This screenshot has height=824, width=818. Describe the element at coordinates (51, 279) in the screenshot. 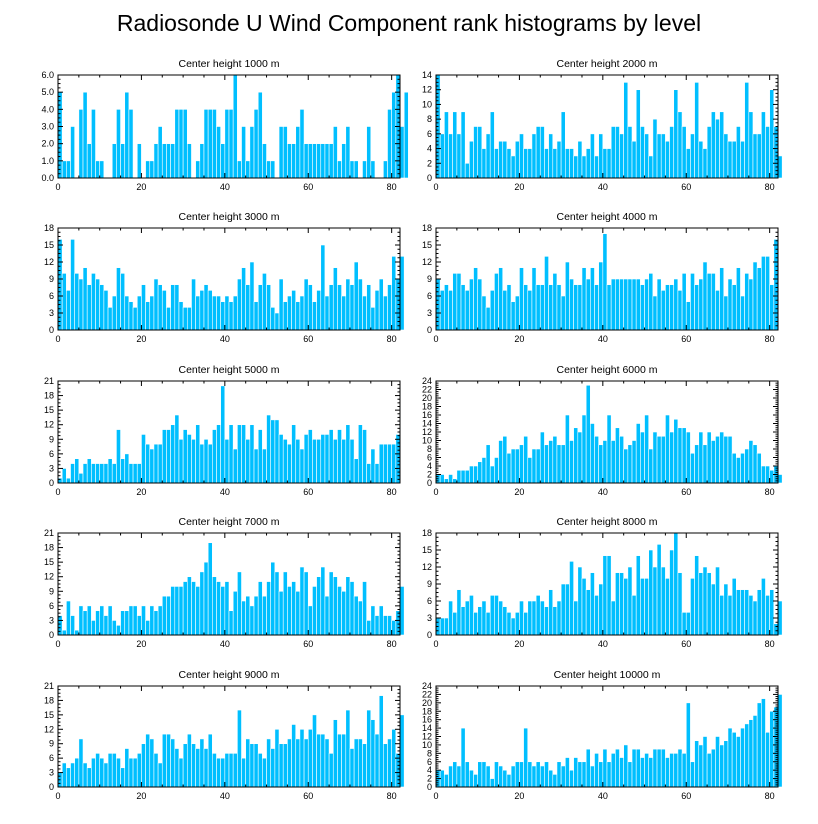

I see `y-tick-label: 9` at that location.